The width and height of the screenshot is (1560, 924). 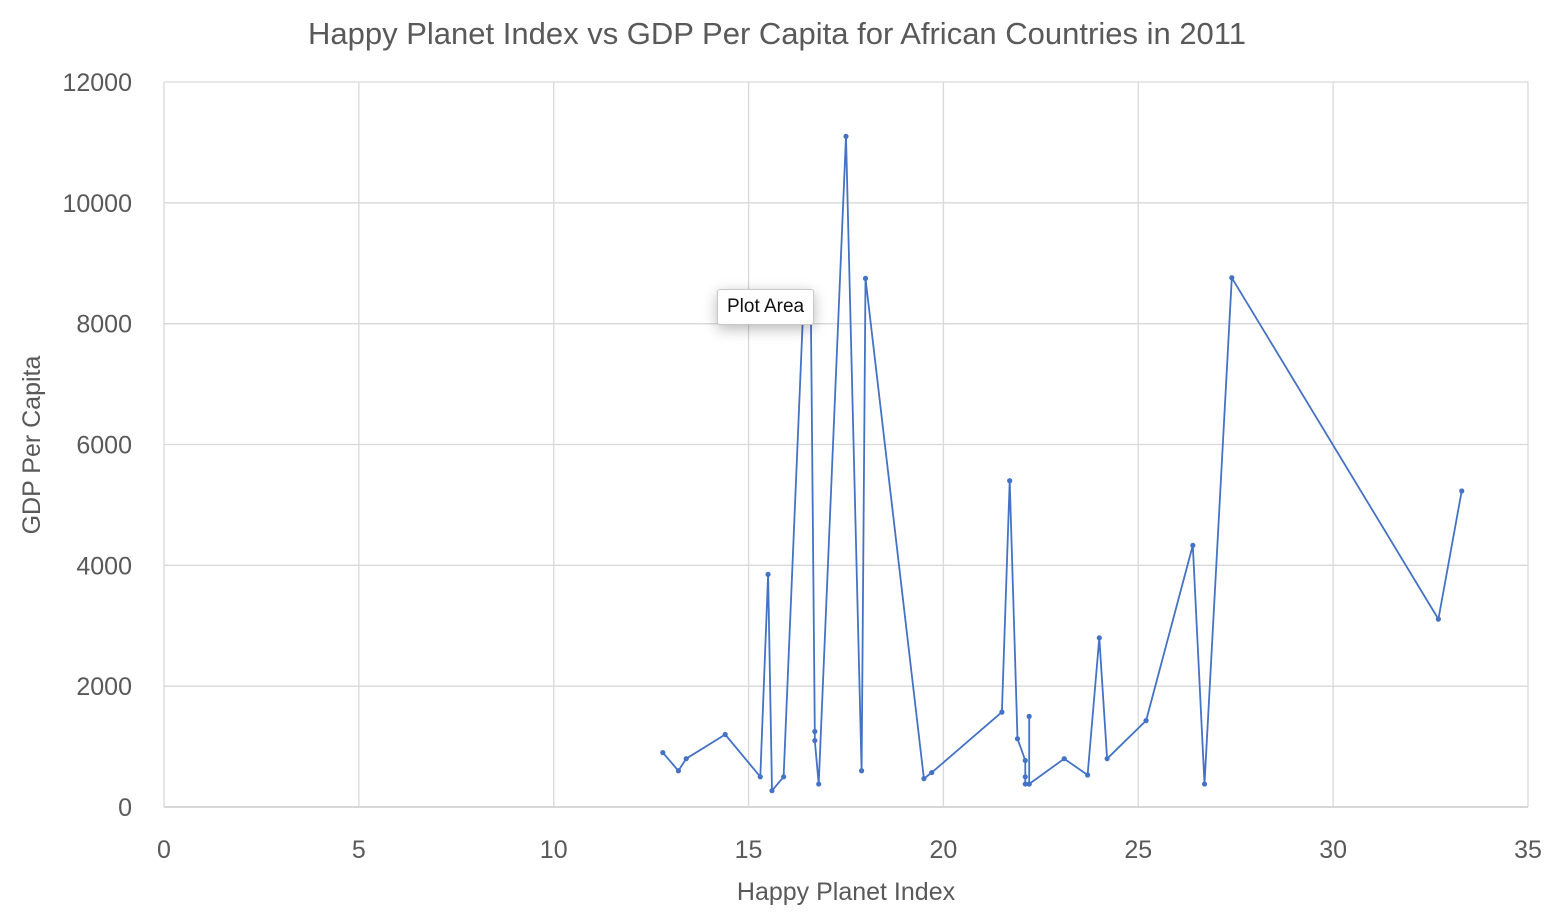 I want to click on y-tick-label: 8000, so click(x=104, y=325).